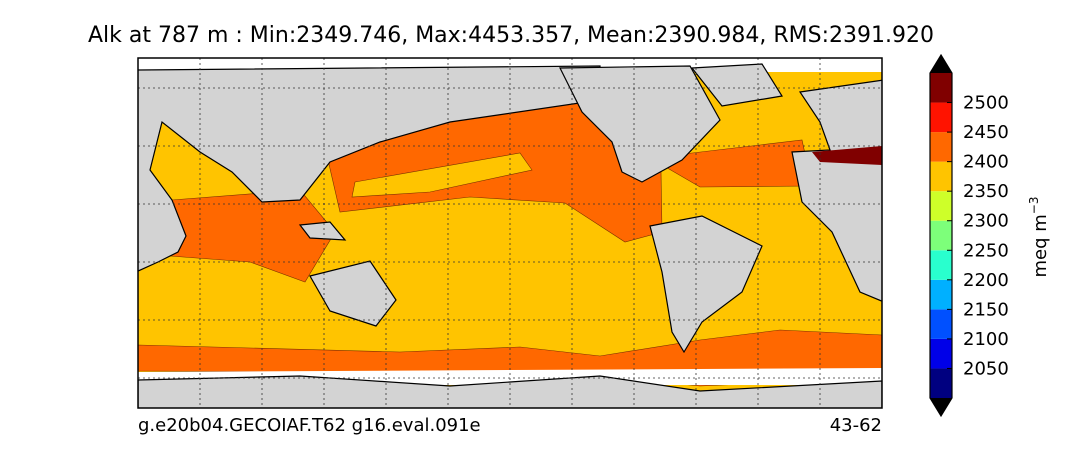 The width and height of the screenshot is (1084, 464). I want to click on colorbar-tick-label: 2300, so click(986, 221).